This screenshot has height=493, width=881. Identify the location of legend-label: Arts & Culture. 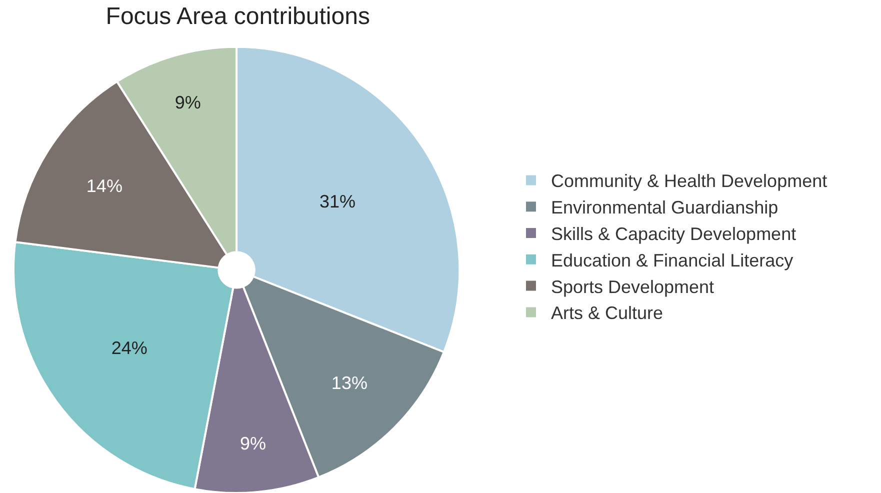
(607, 313).